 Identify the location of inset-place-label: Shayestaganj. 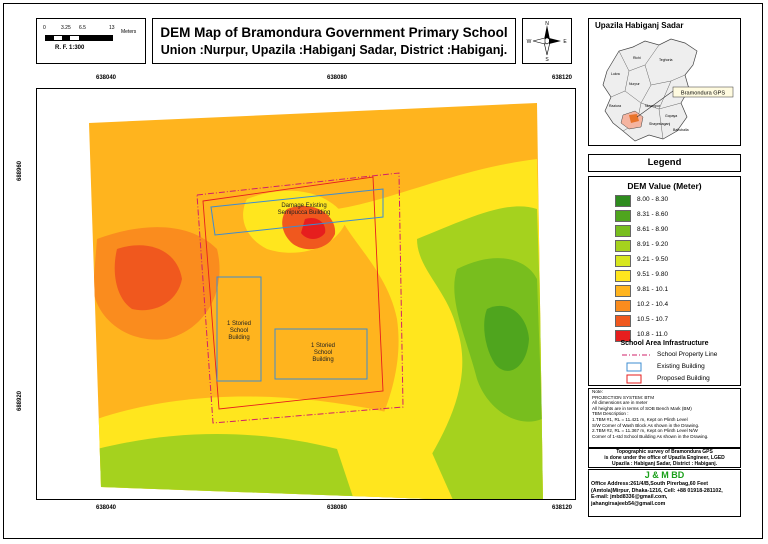
(659, 124).